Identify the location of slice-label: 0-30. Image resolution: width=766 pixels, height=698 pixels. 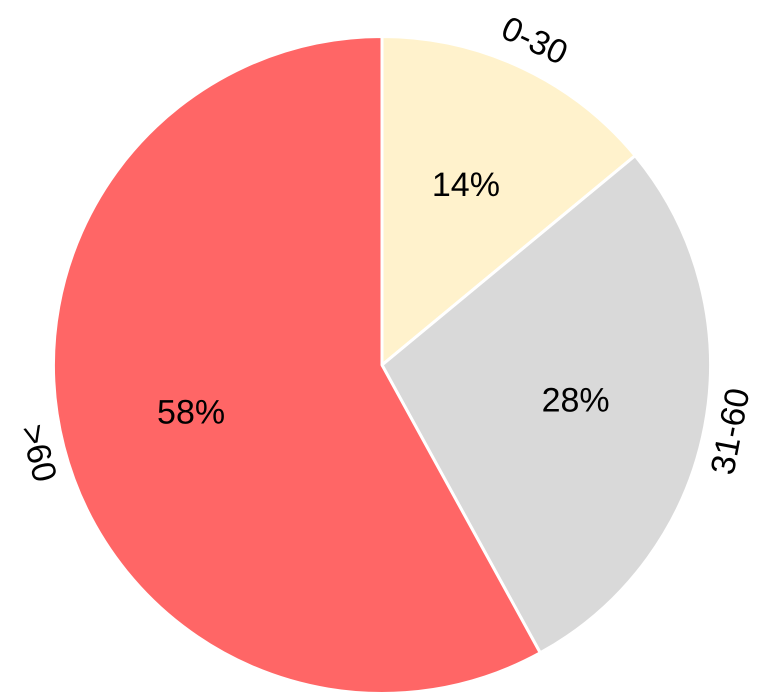
(535, 41).